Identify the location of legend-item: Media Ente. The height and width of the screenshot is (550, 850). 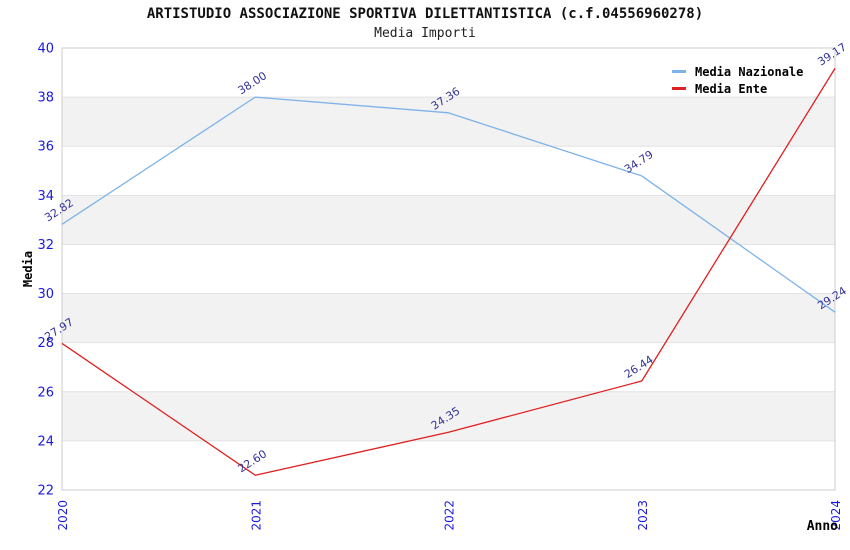
(737, 88).